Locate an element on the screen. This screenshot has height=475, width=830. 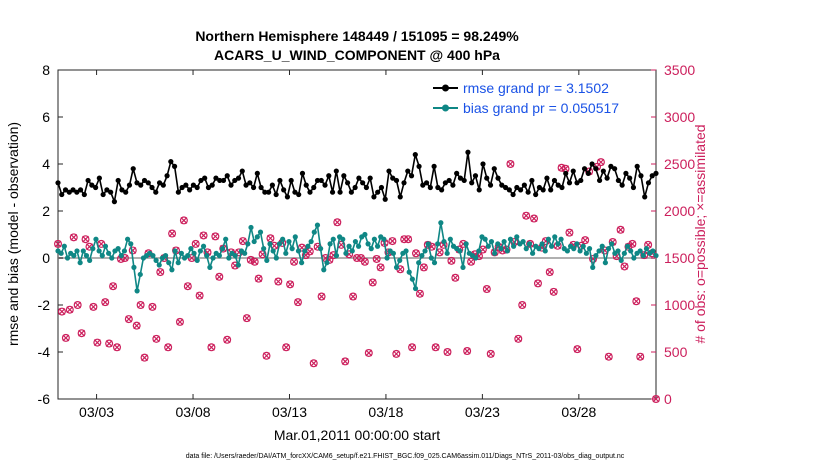
bias-series is located at coordinates (357, 257).